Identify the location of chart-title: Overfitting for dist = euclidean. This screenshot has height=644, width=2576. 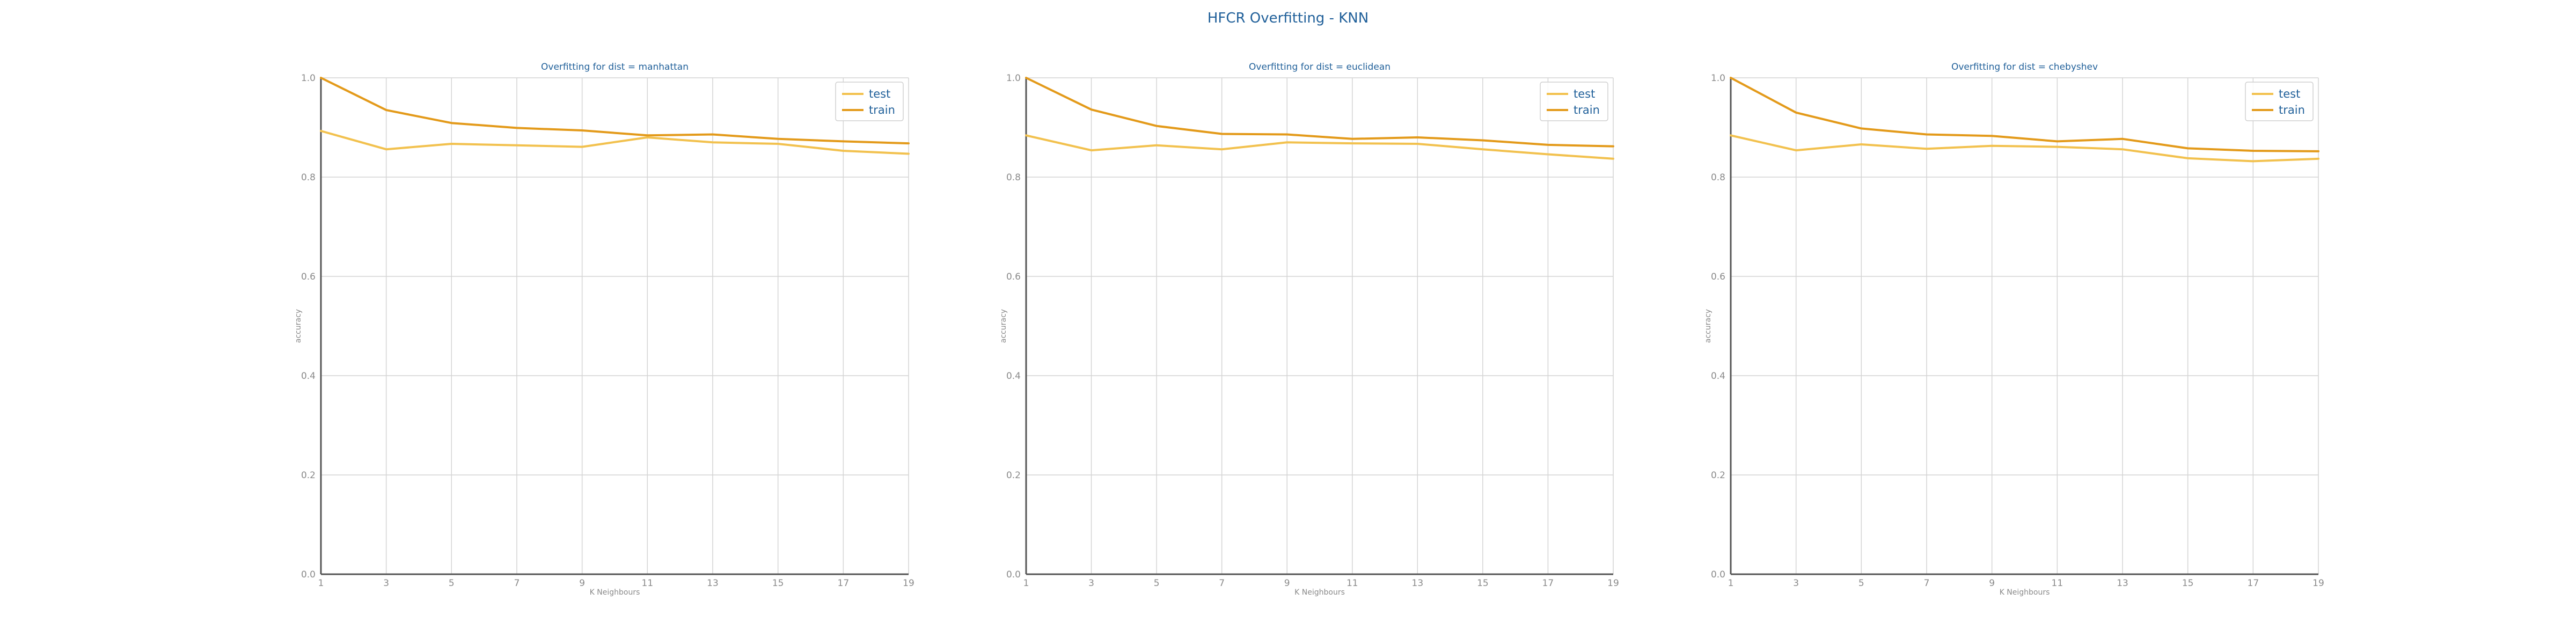
(1320, 67).